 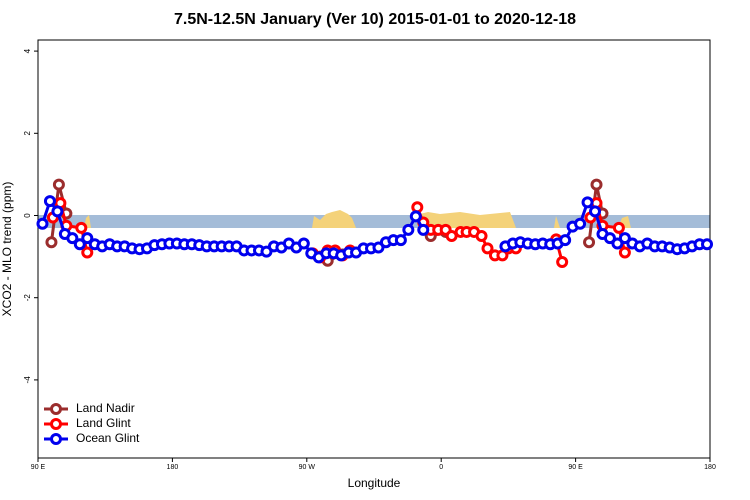 I want to click on legend-label: Ocean Glint, so click(x=108, y=438).